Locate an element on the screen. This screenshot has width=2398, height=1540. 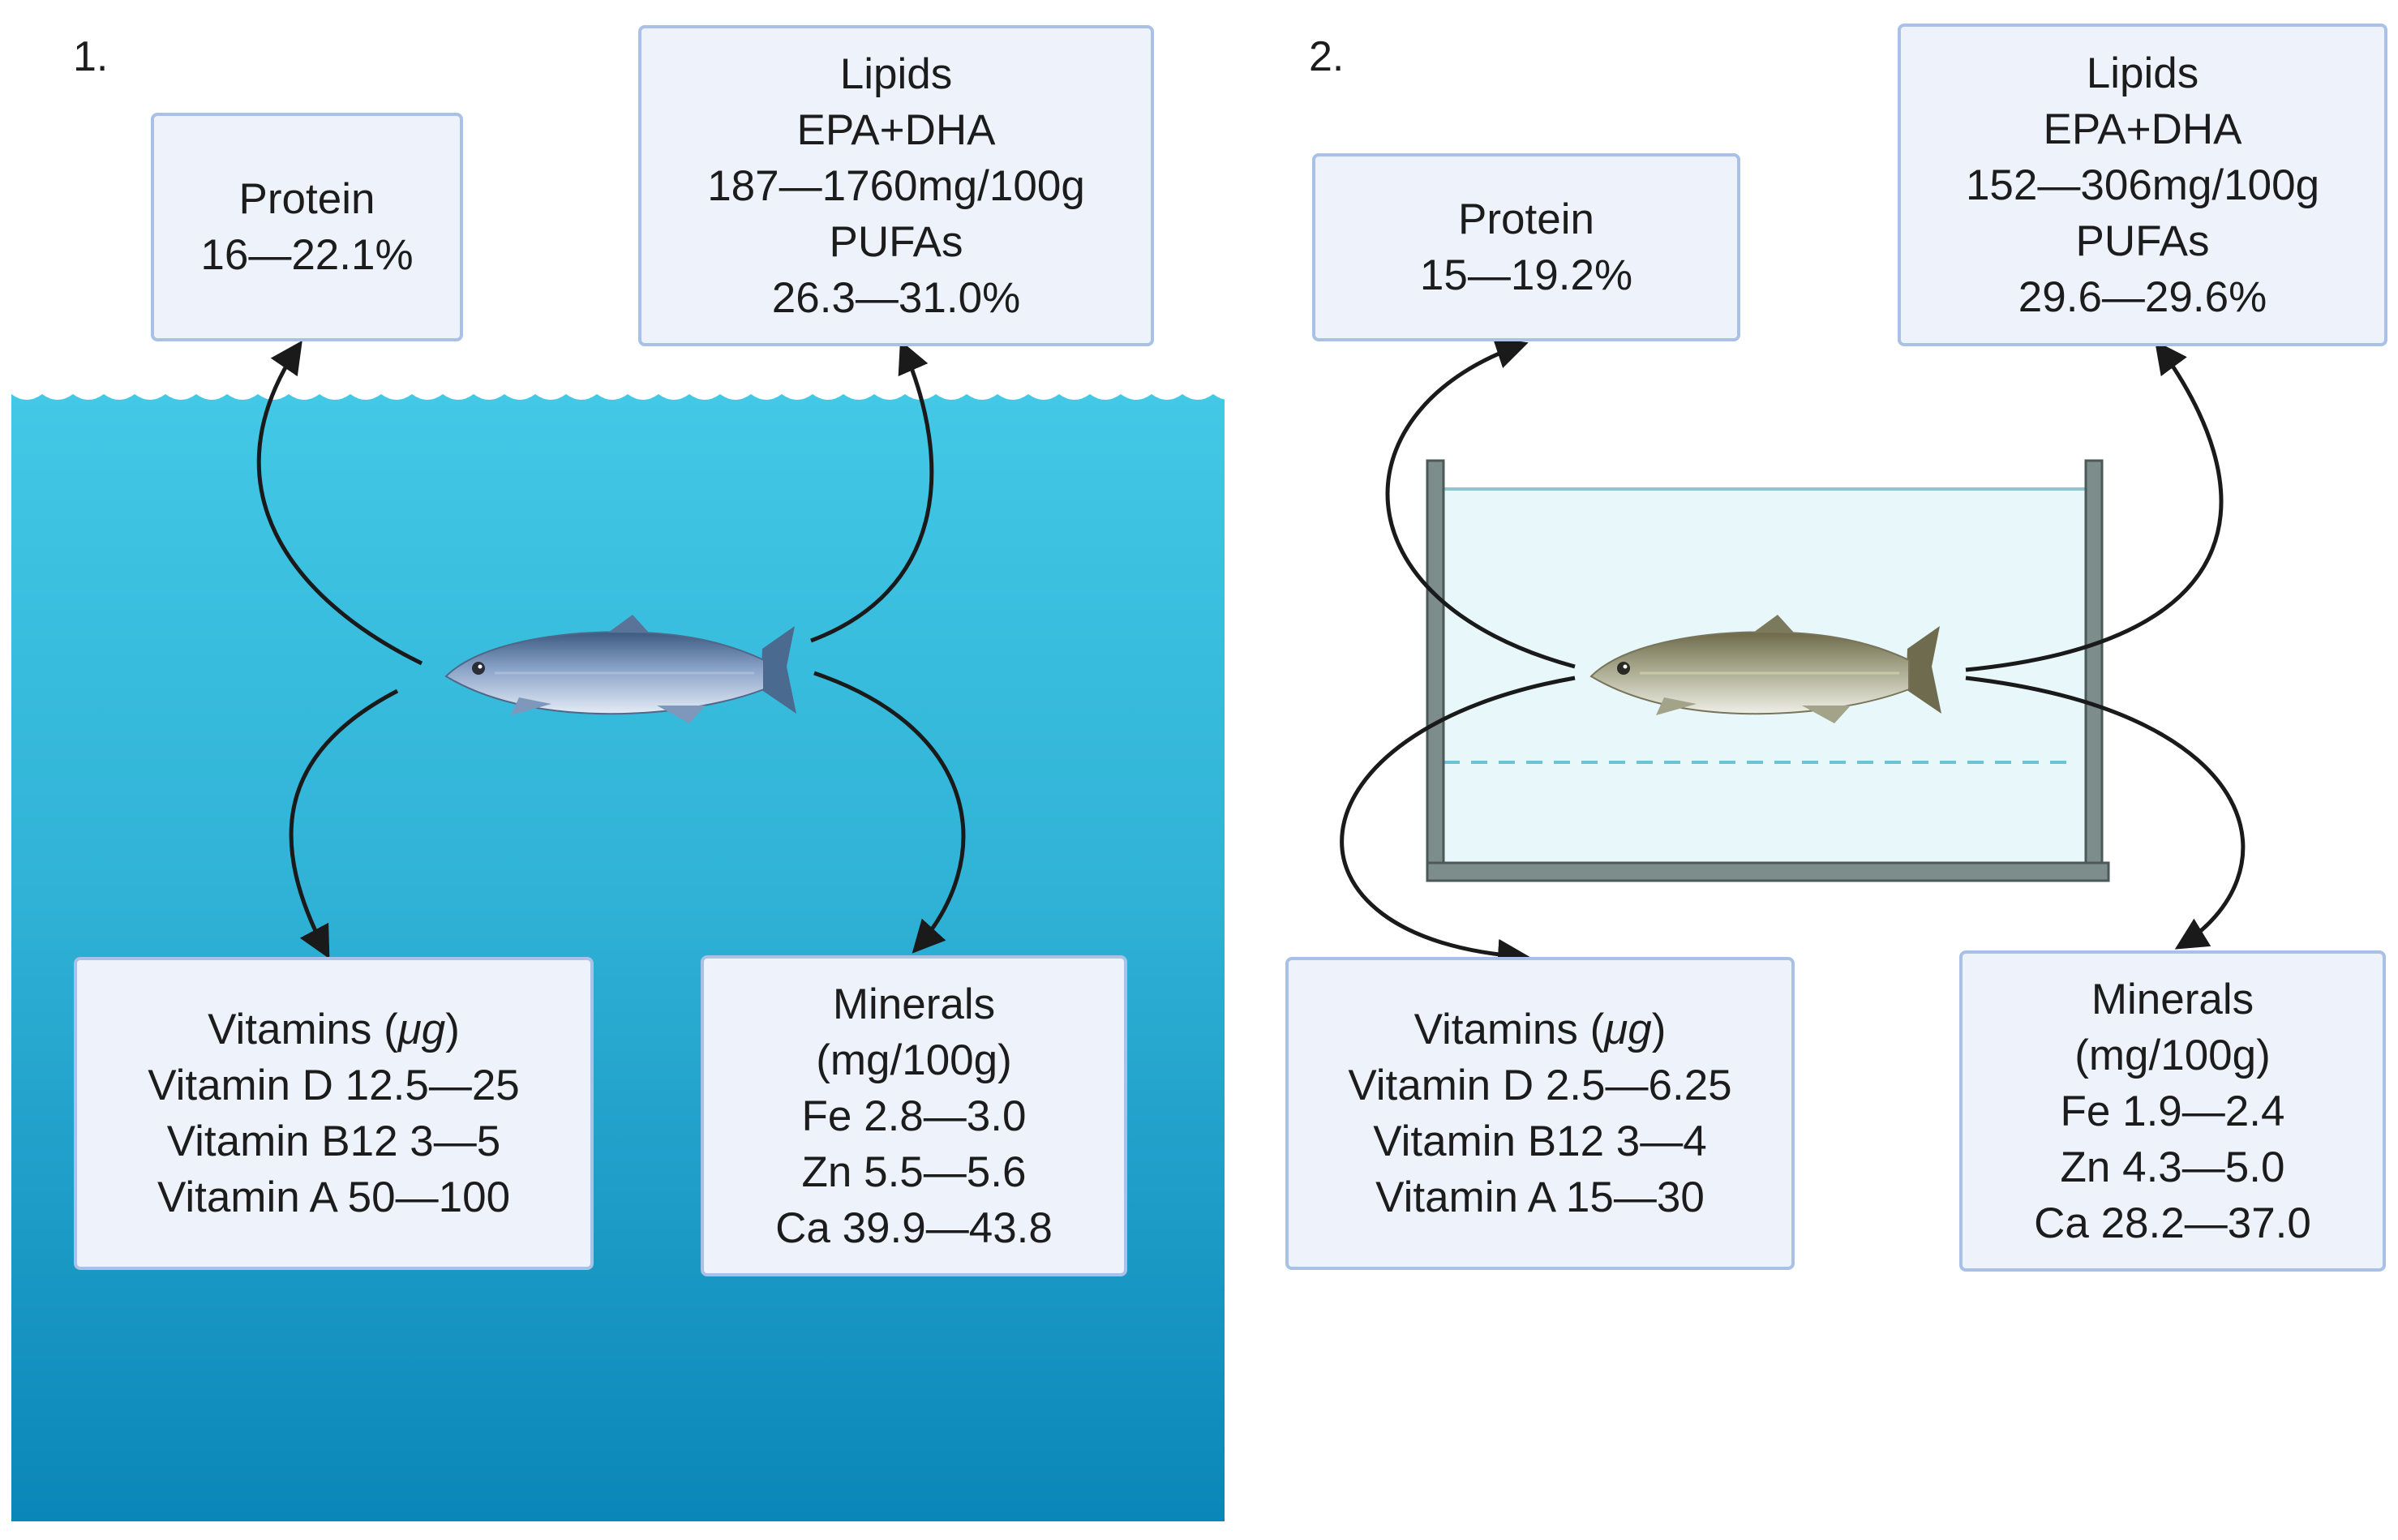
vitamin-d: Vitamin D 12.5—25 is located at coordinates (334, 1085).